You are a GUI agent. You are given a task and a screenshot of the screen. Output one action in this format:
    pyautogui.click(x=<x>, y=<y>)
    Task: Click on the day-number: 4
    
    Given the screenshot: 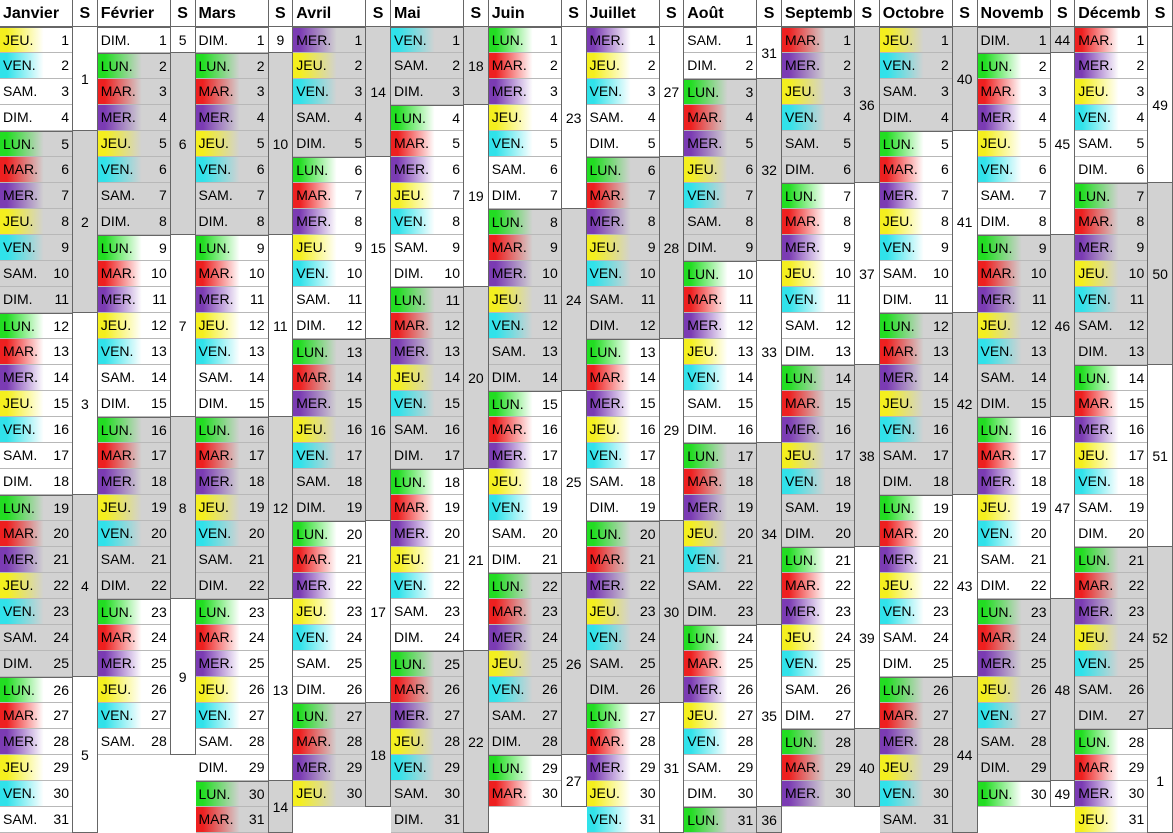 What is the action you would take?
    pyautogui.click(x=450, y=118)
    